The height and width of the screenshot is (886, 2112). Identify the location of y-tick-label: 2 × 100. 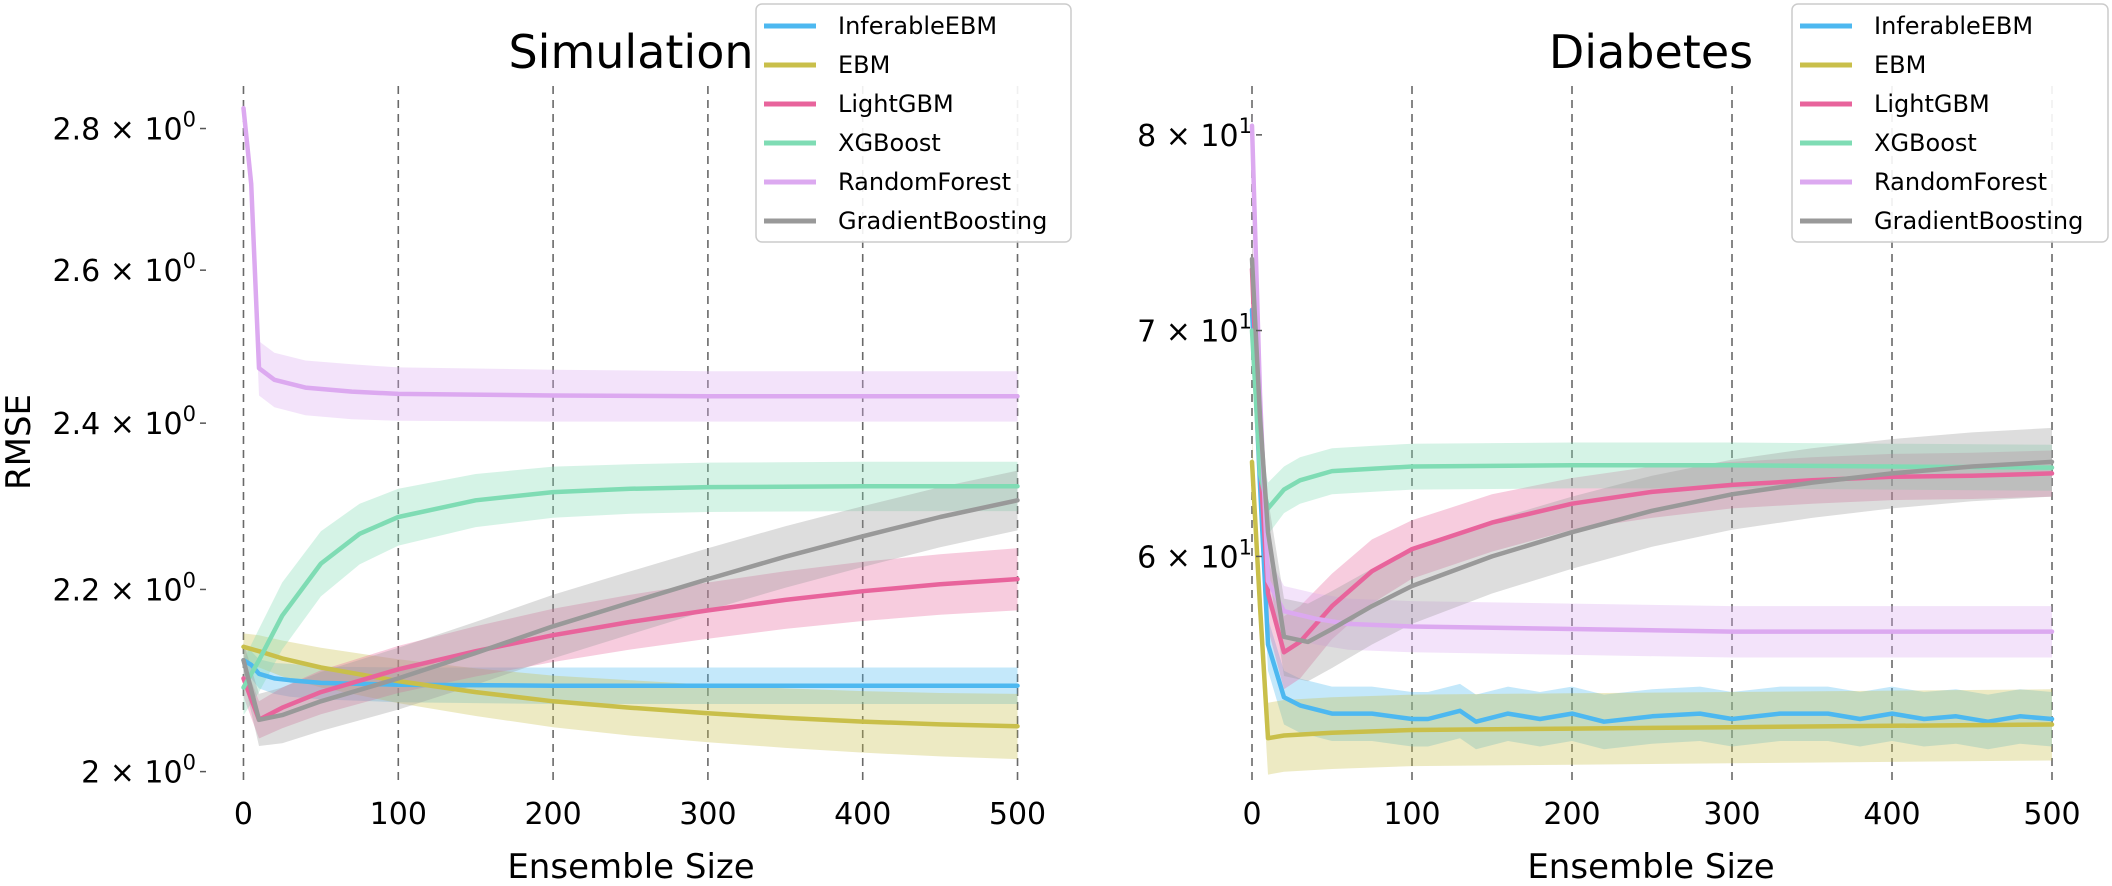
(138, 771).